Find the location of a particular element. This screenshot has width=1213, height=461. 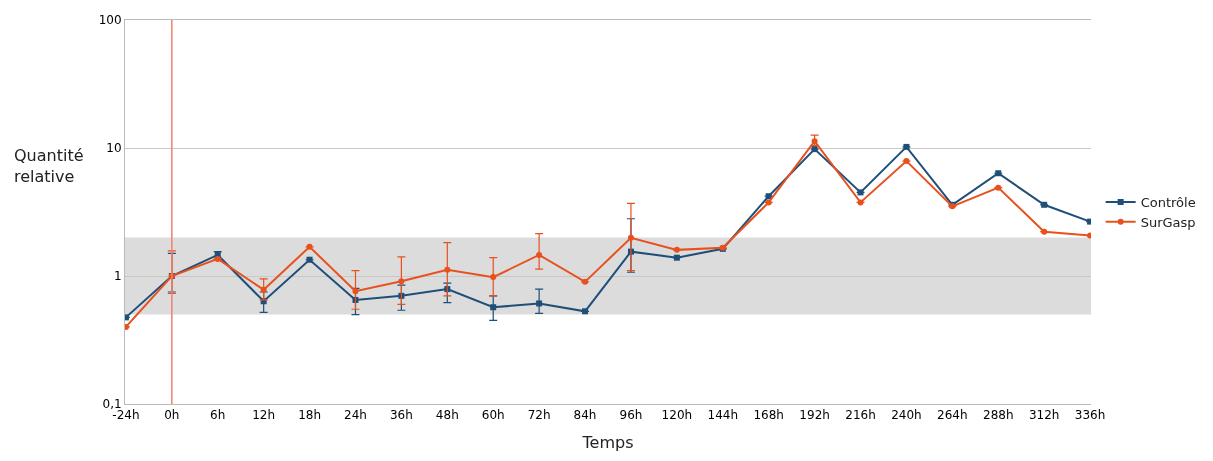

y-axis-title: Quantité relative is located at coordinates (49, 166).